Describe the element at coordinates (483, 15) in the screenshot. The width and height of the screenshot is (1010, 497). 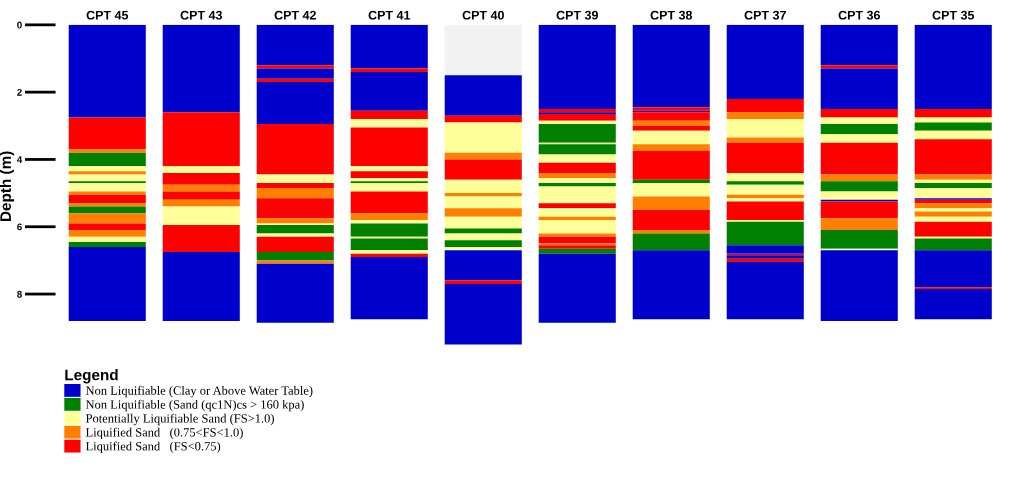
I see `x-tick-label: CPT 40` at that location.